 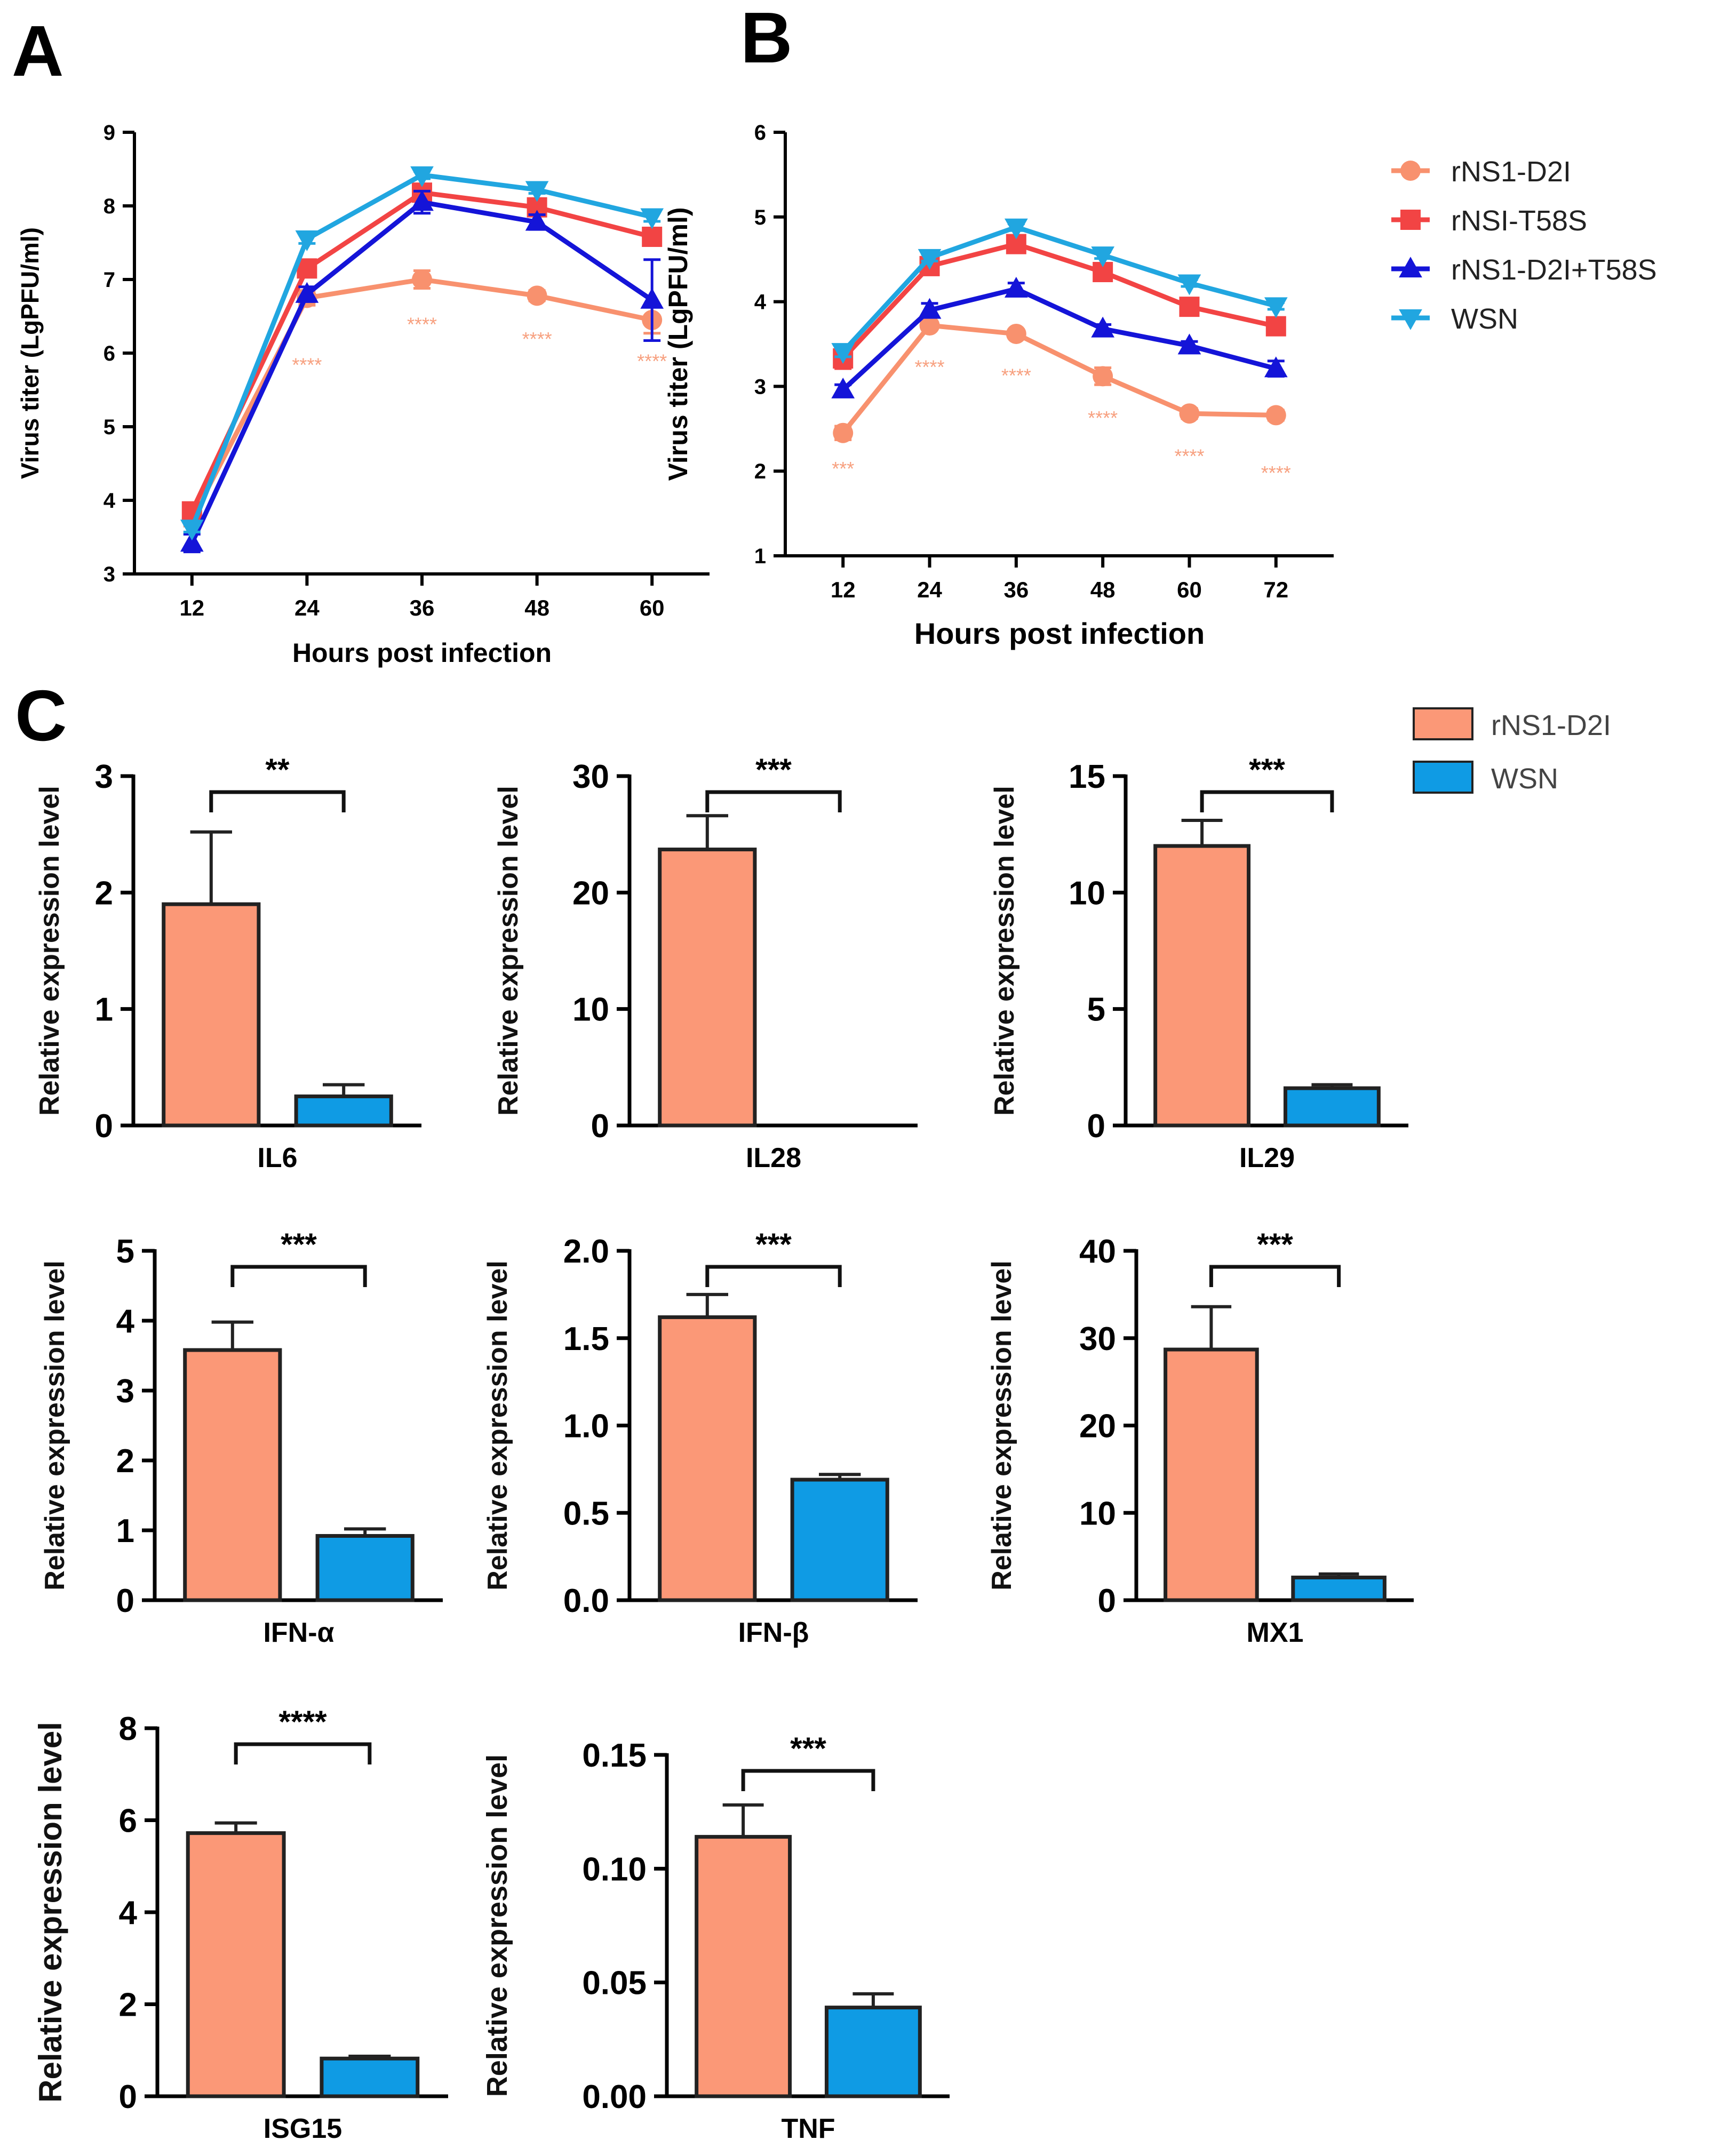 What do you see at coordinates (590, 894) in the screenshot?
I see `y-tick-label: 20` at bounding box center [590, 894].